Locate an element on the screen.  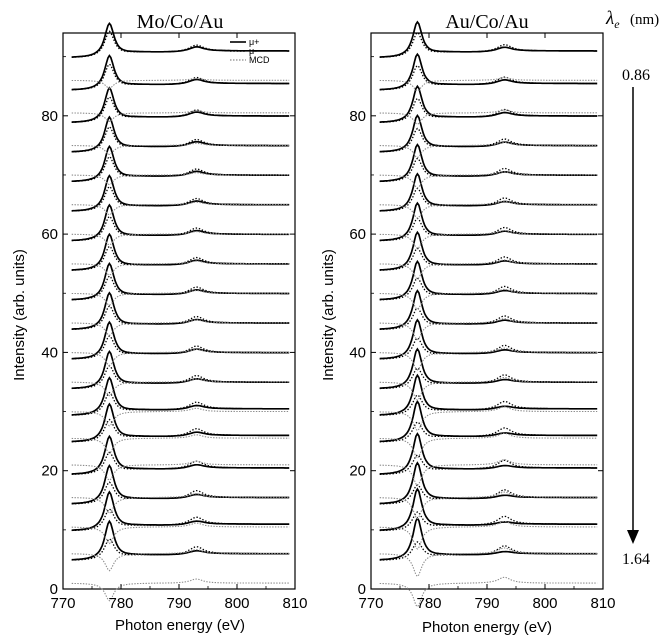
chart-title: Mo/Co/Au is located at coordinates (180, 22).